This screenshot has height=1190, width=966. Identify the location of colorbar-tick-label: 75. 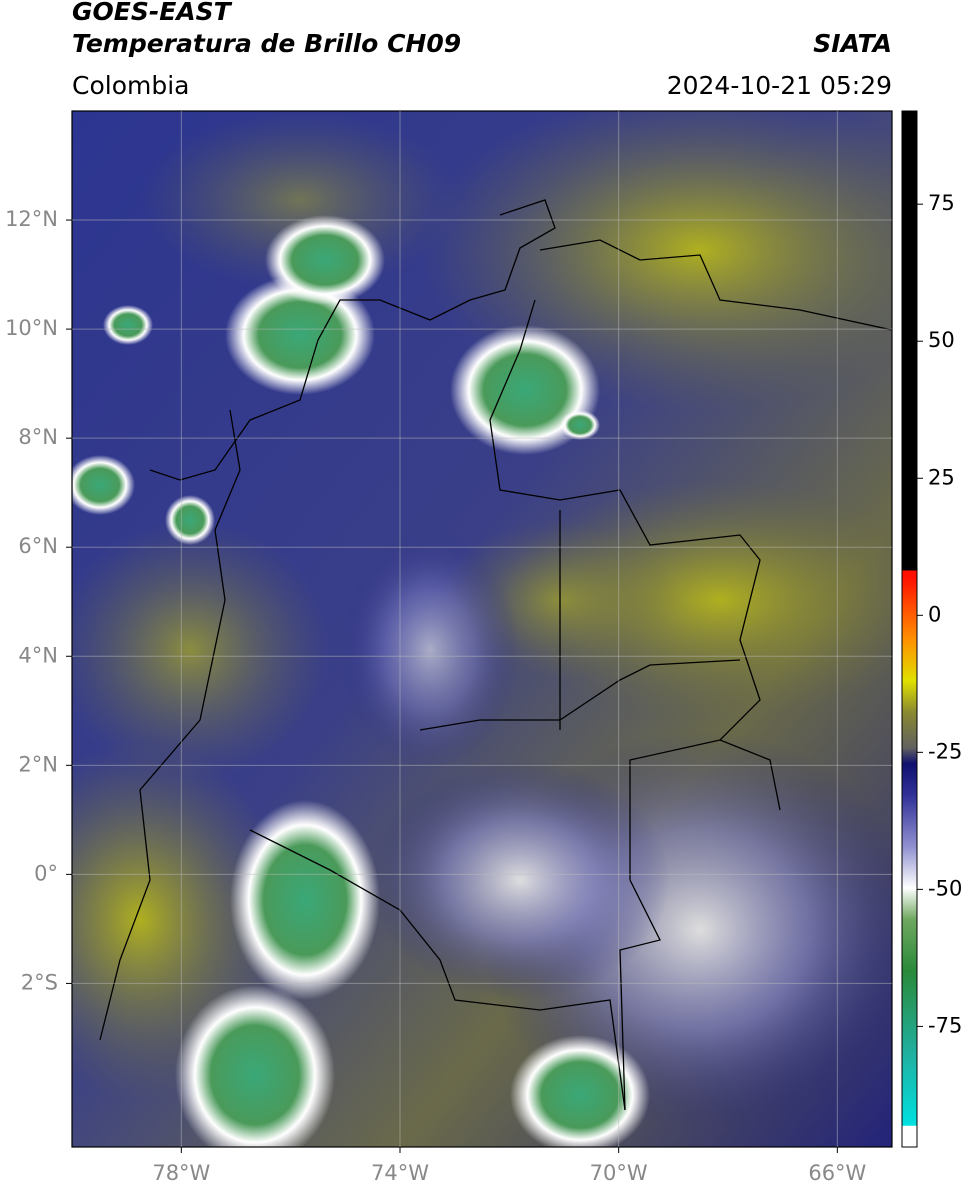
(941, 203).